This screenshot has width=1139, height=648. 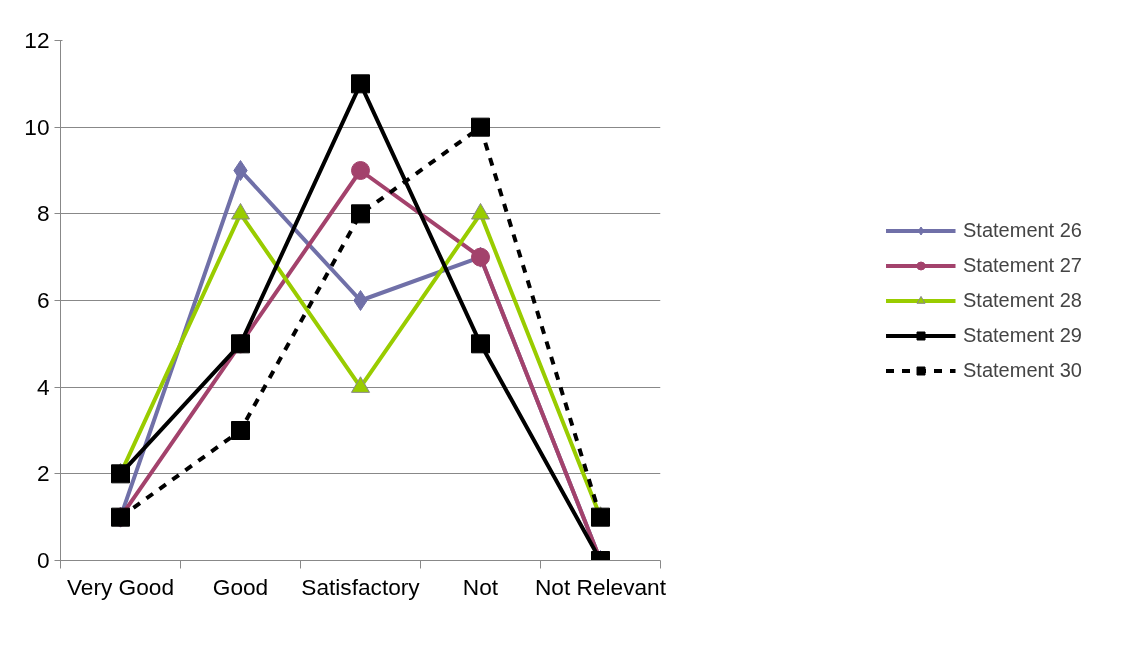 I want to click on legend-label: Statement 26, so click(x=1022, y=230).